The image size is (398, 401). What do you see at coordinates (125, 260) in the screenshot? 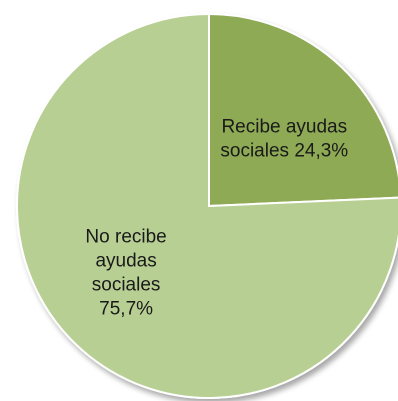
I see `pie-slice-label-line: ayudas` at bounding box center [125, 260].